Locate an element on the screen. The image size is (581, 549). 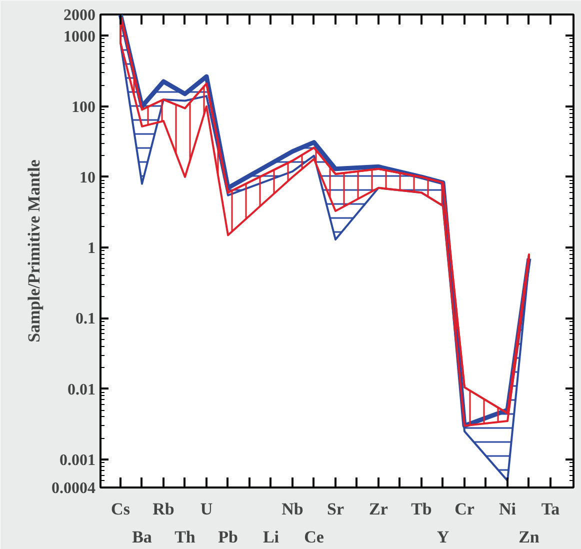
y-tick-label: 0.001 is located at coordinates (78, 460).